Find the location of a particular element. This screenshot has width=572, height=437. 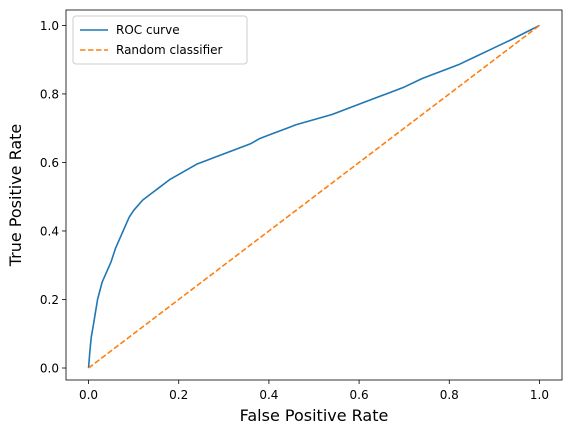

legend: ROC curve Random classifier is located at coordinates (160, 40).